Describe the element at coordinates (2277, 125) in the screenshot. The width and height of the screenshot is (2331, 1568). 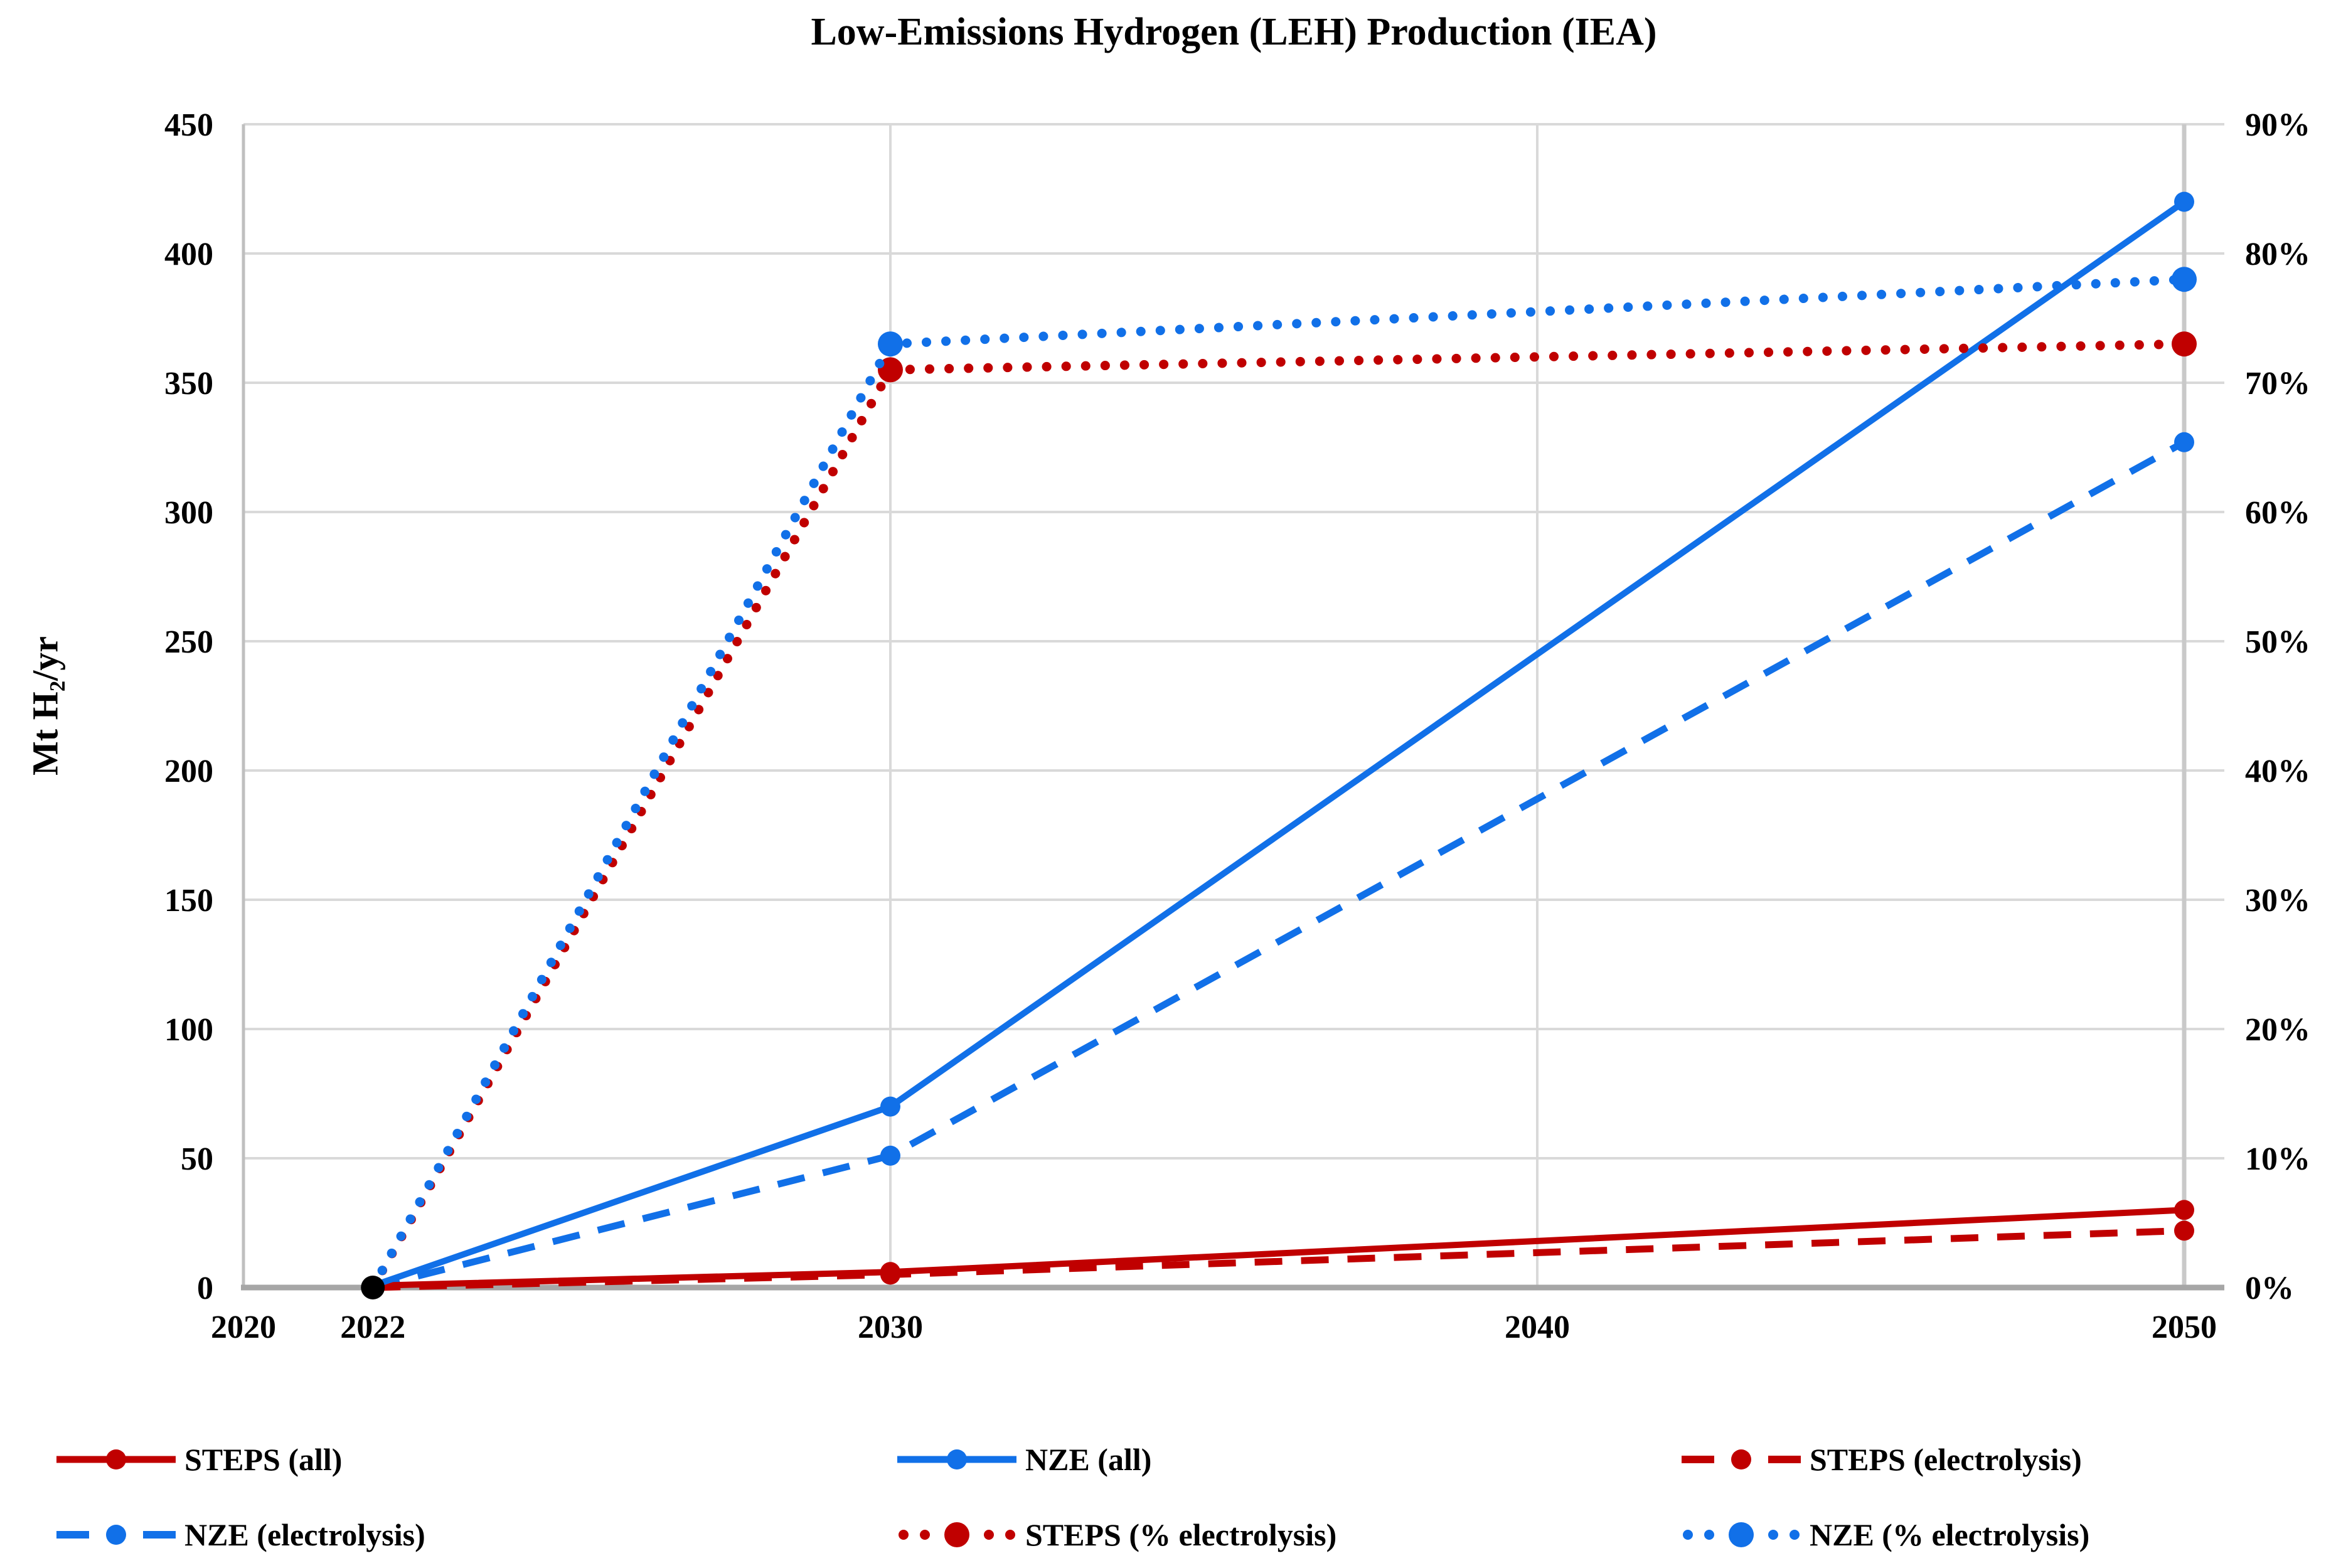
I see `y-right-tick: 90%` at that location.